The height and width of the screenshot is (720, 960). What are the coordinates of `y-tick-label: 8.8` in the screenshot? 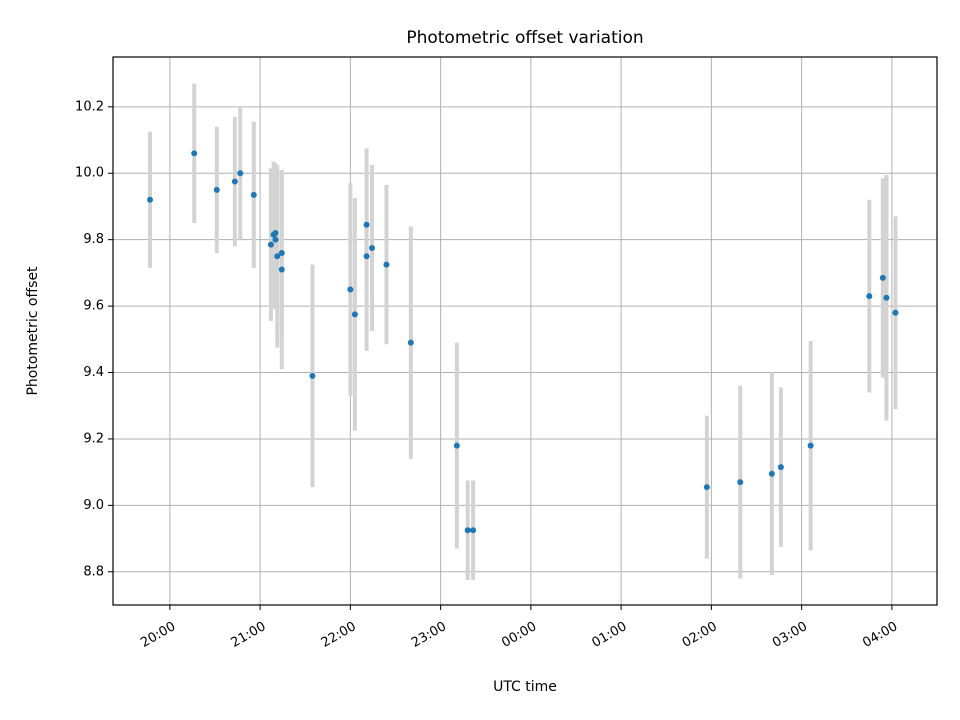 It's located at (93, 571).